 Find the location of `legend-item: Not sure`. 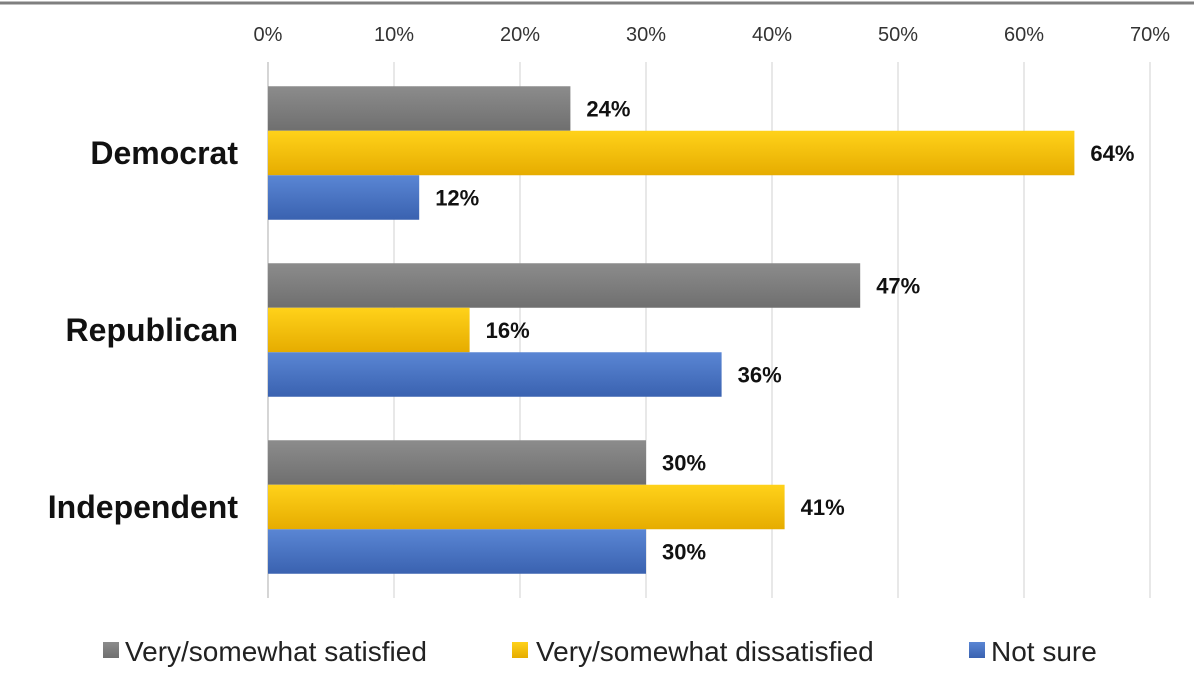

legend-item: Not sure is located at coordinates (1033, 651).